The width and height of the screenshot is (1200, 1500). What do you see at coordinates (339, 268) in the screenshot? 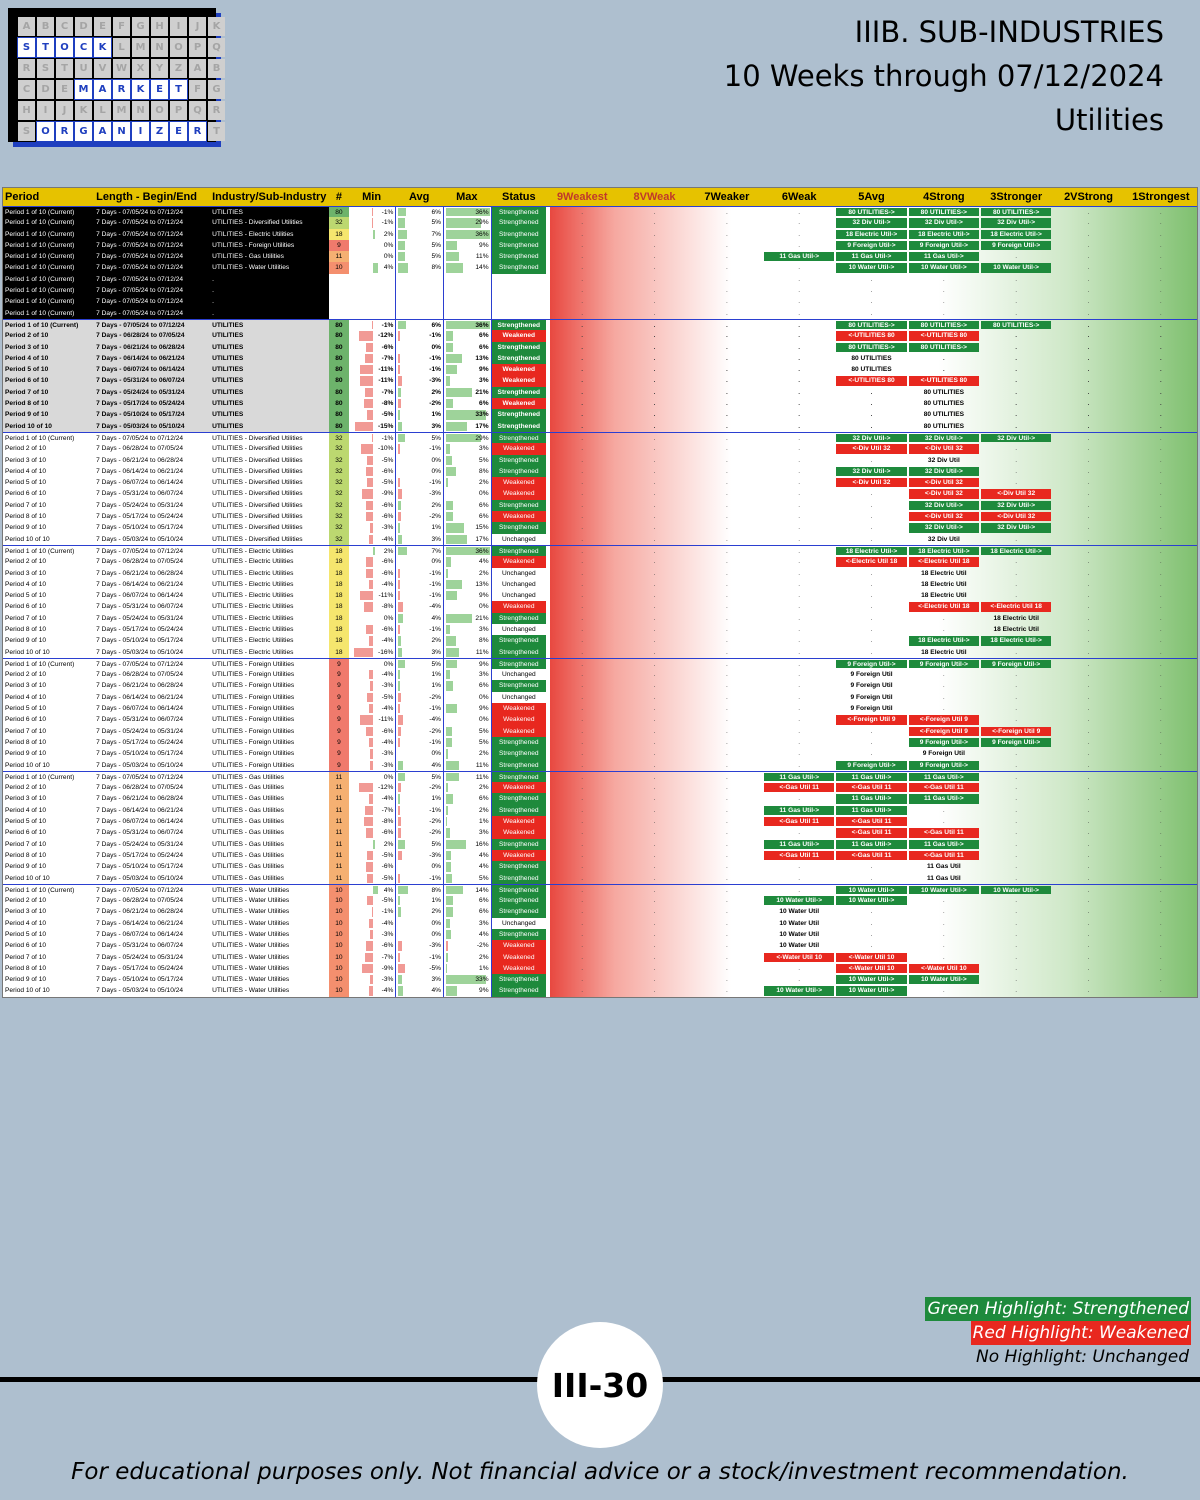
I see `count-cell: 10` at bounding box center [339, 268].